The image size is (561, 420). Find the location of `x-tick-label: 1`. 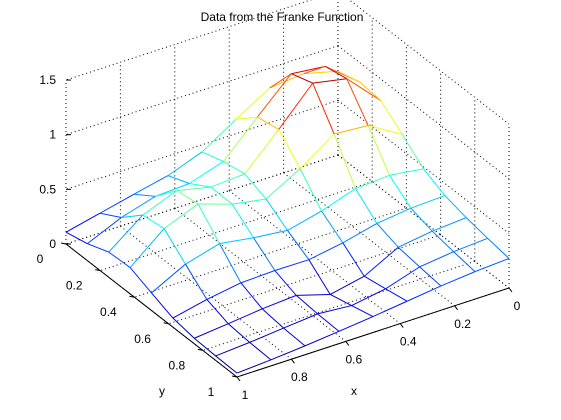

x-tick-label: 1 is located at coordinates (245, 395).